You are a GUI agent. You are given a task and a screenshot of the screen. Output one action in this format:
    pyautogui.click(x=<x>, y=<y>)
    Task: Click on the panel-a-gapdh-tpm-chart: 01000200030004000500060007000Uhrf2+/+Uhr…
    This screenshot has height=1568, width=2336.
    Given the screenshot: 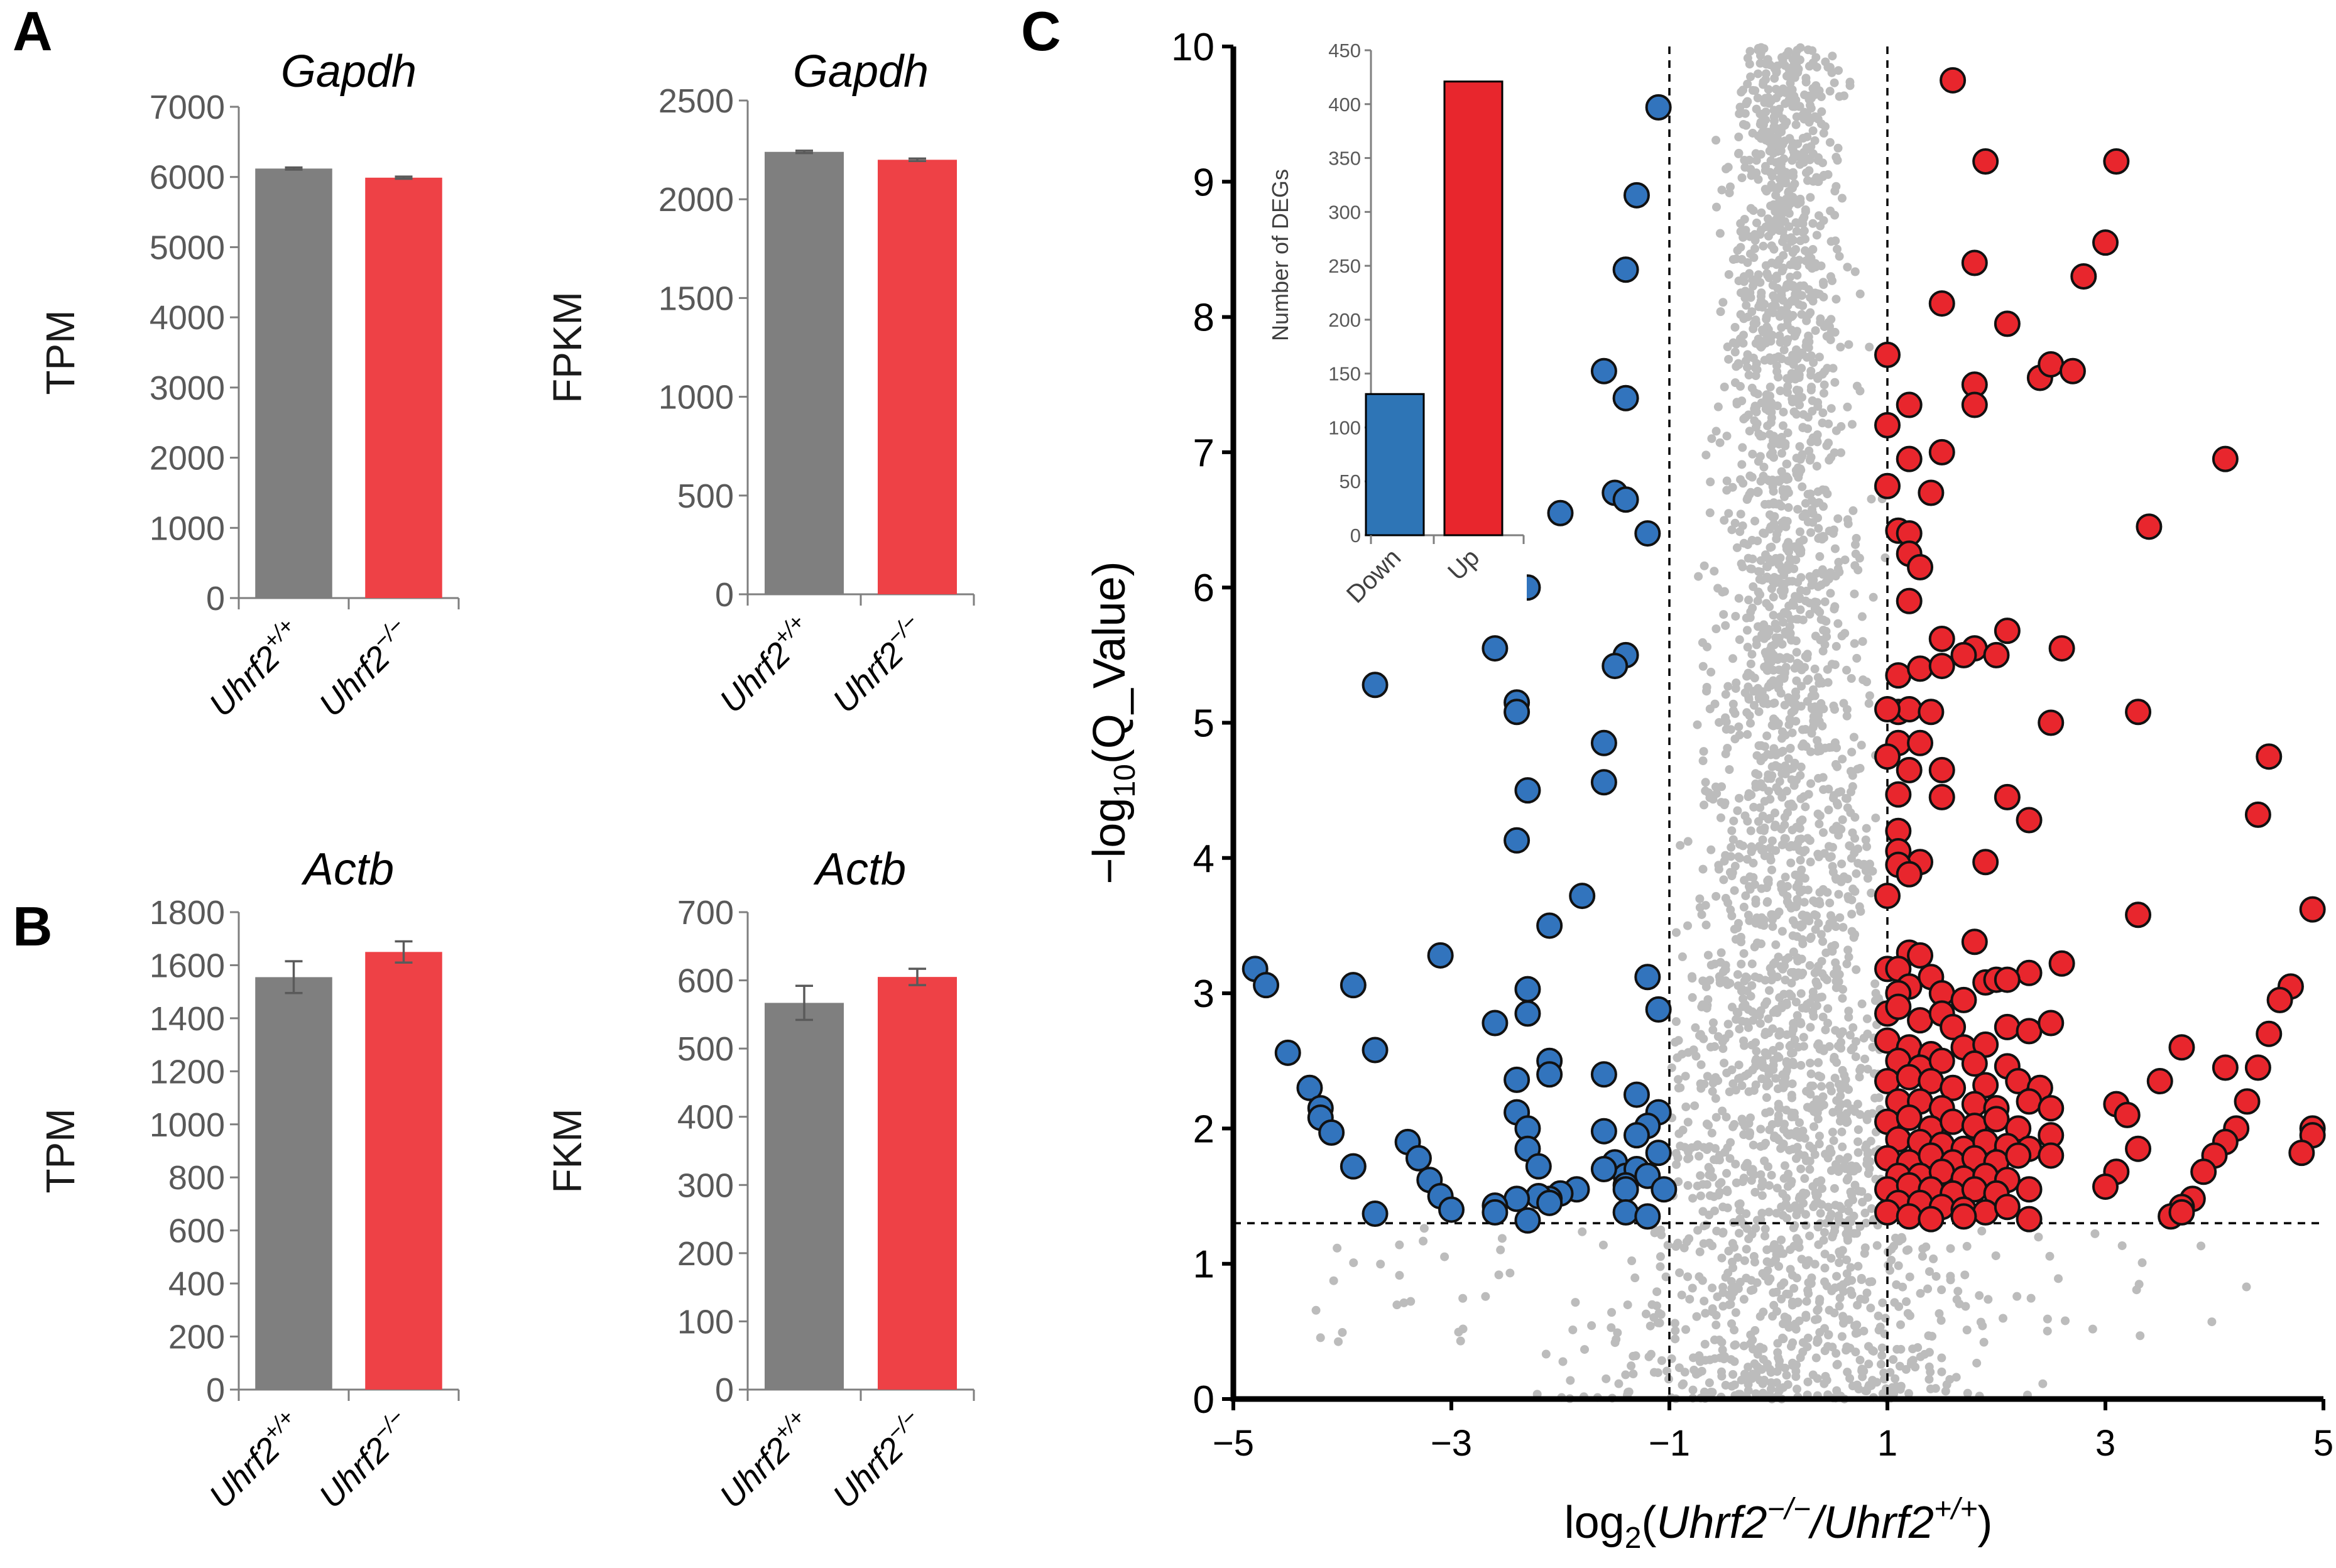 What is the action you would take?
    pyautogui.click(x=249, y=385)
    